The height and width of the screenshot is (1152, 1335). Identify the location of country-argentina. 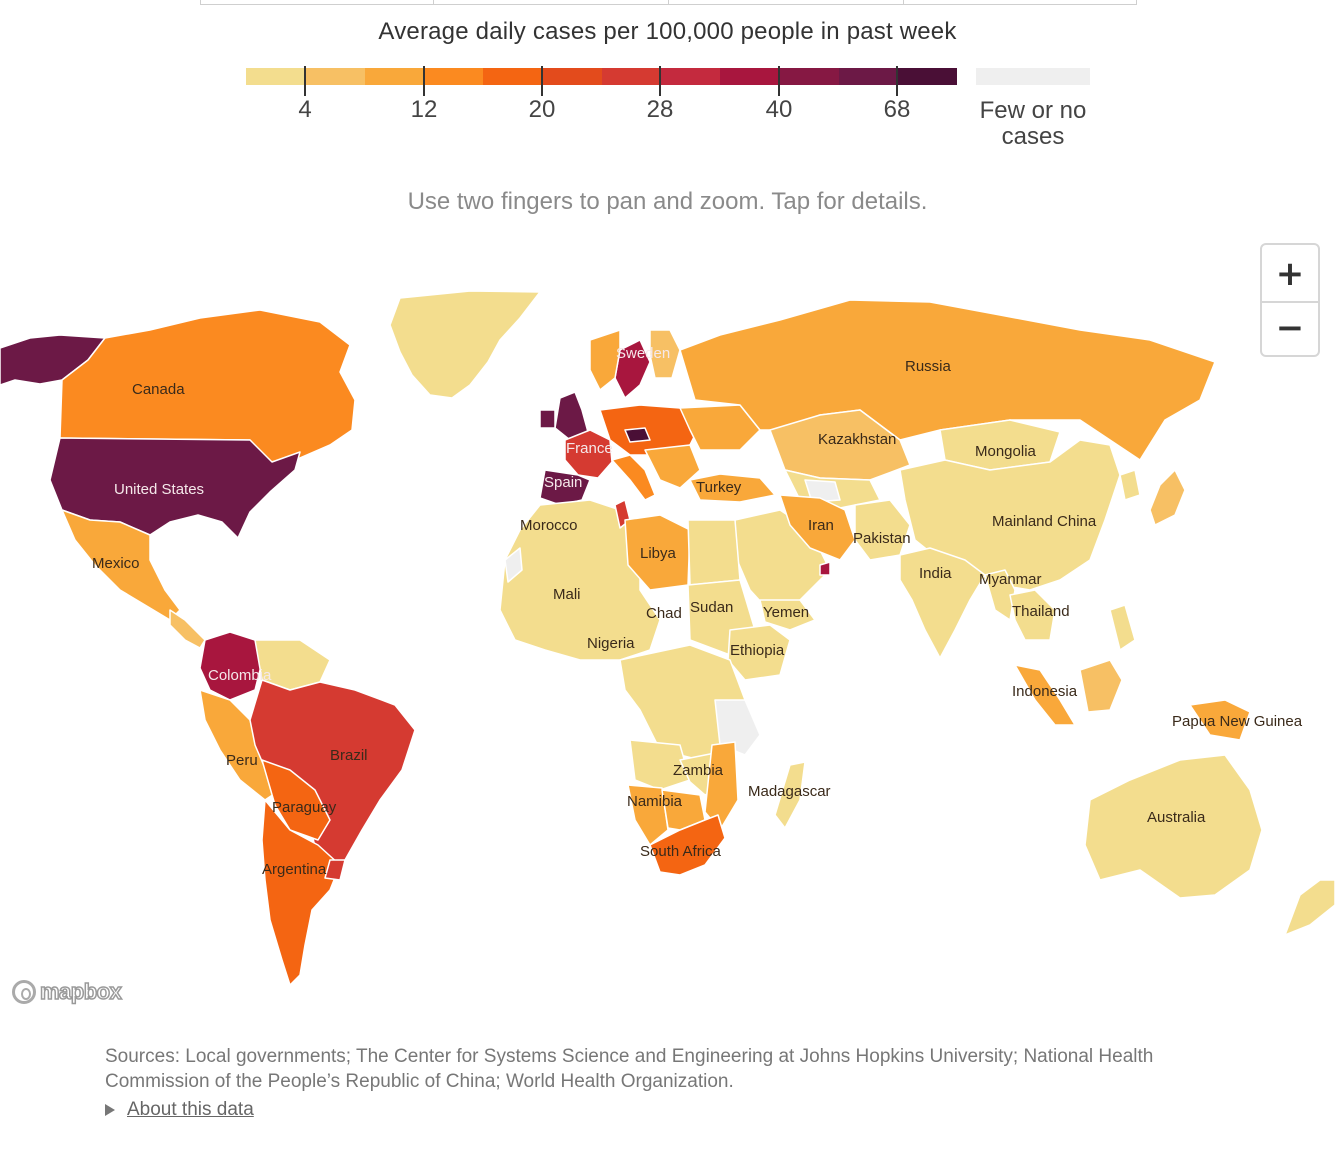
(301, 892).